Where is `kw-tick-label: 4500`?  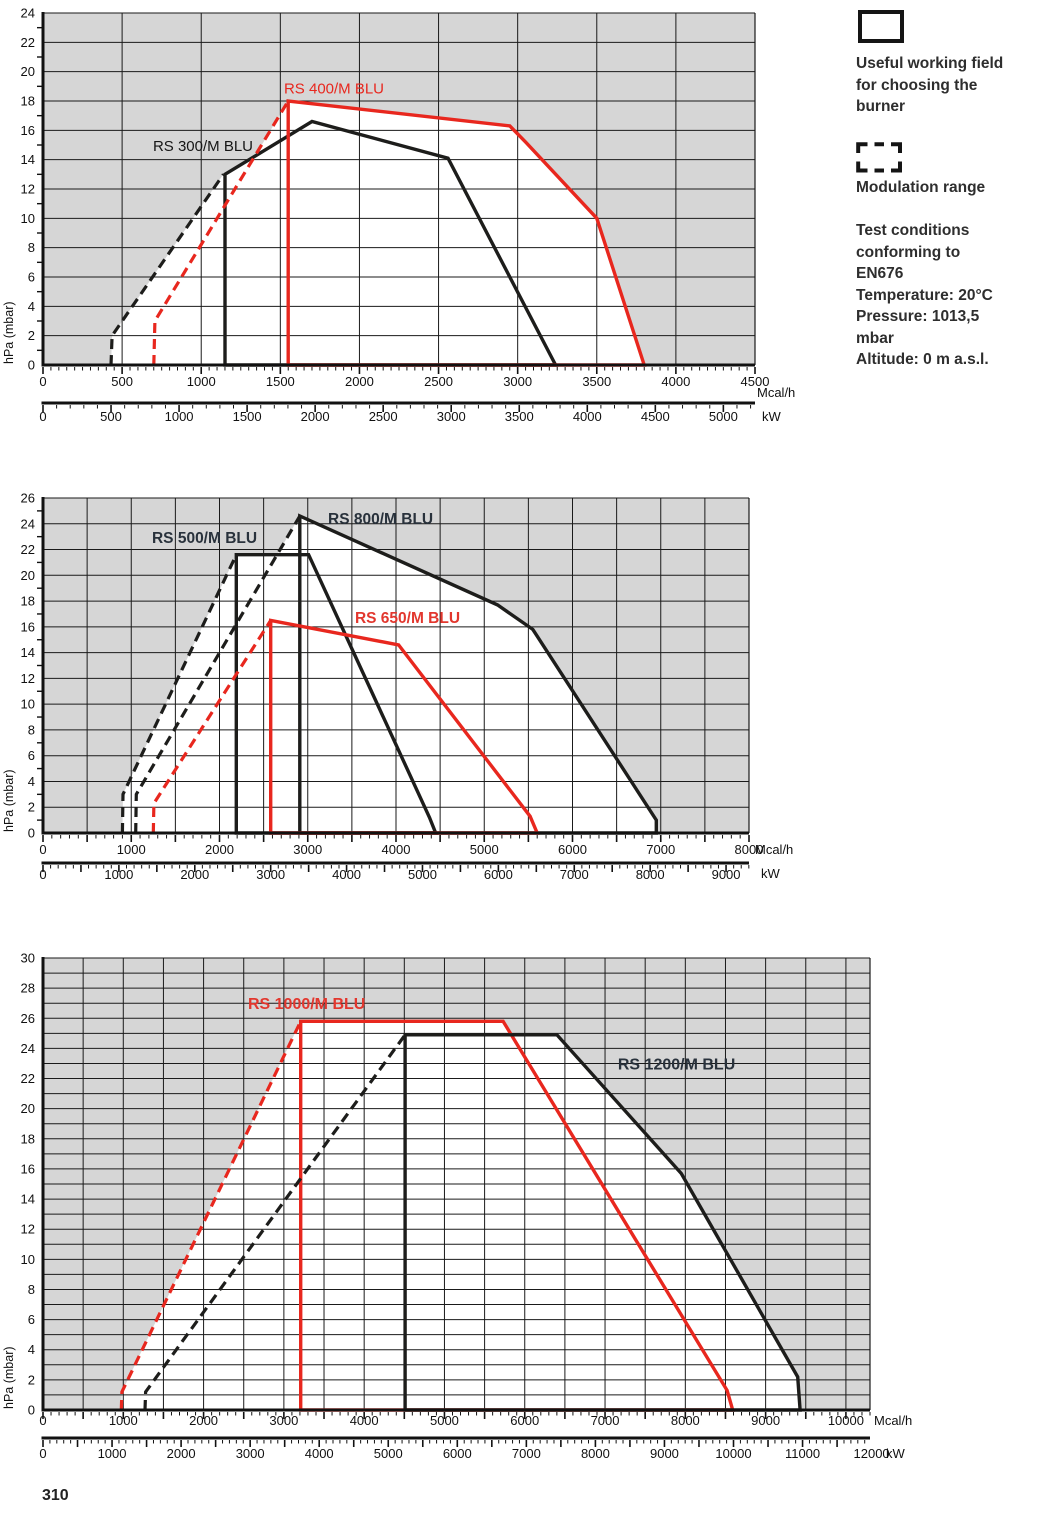 kw-tick-label: 4500 is located at coordinates (655, 416).